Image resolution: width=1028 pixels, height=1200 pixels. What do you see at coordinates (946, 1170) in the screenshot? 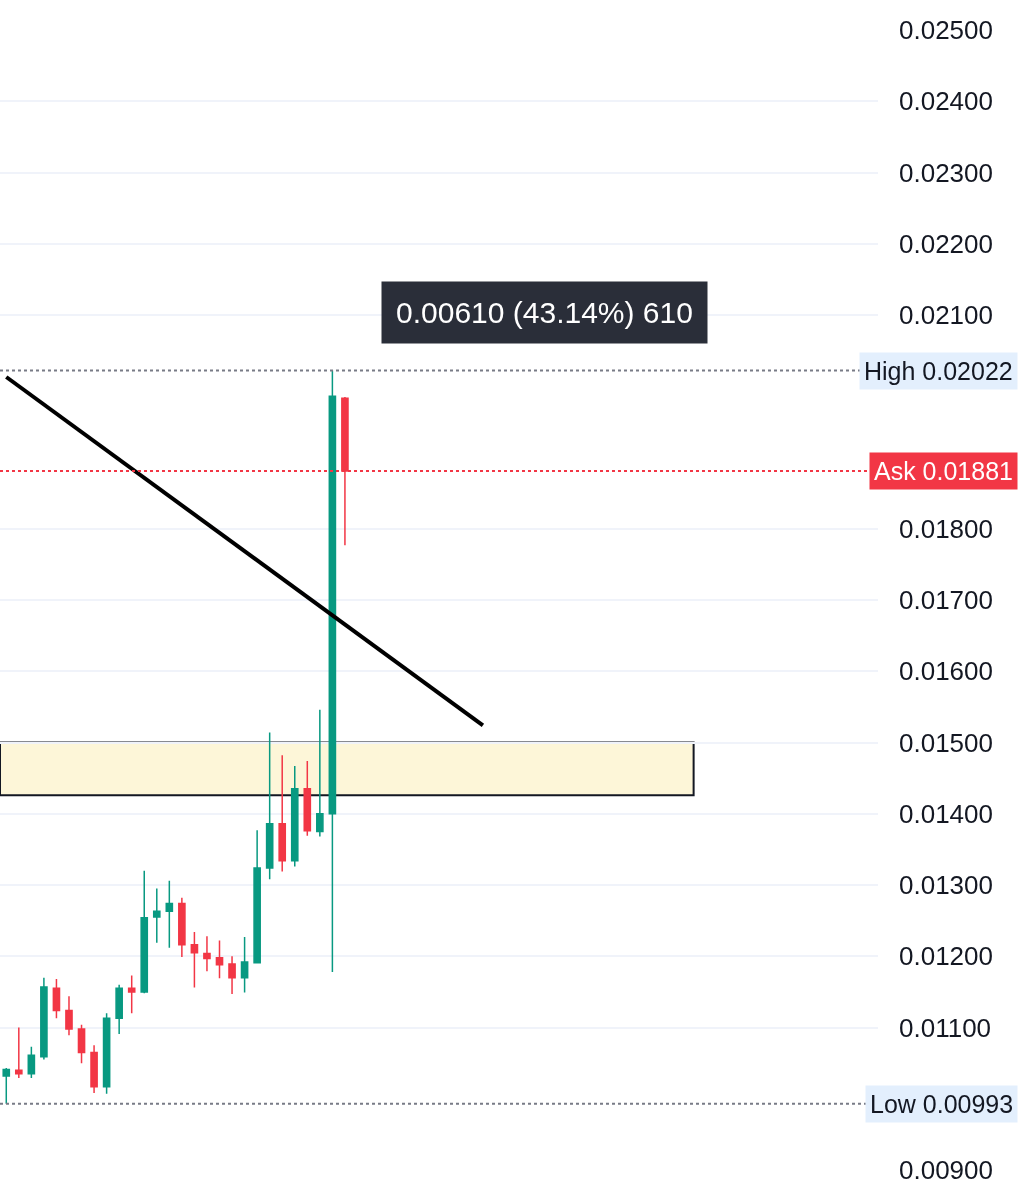
I see `y-tick-label: 0.00900` at bounding box center [946, 1170].